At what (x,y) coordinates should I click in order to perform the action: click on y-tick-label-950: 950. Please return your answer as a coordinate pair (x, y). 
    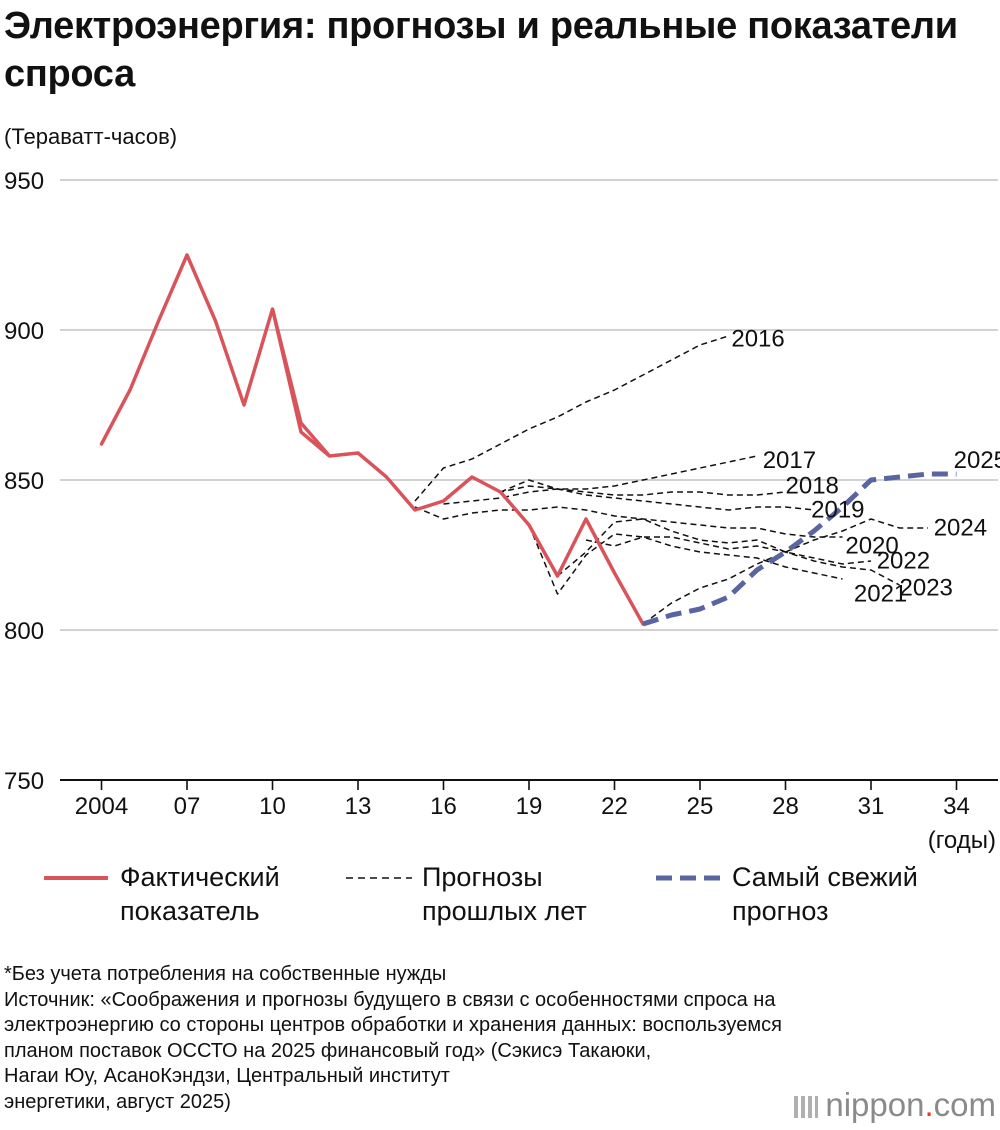
    Looking at the image, I should click on (24, 181).